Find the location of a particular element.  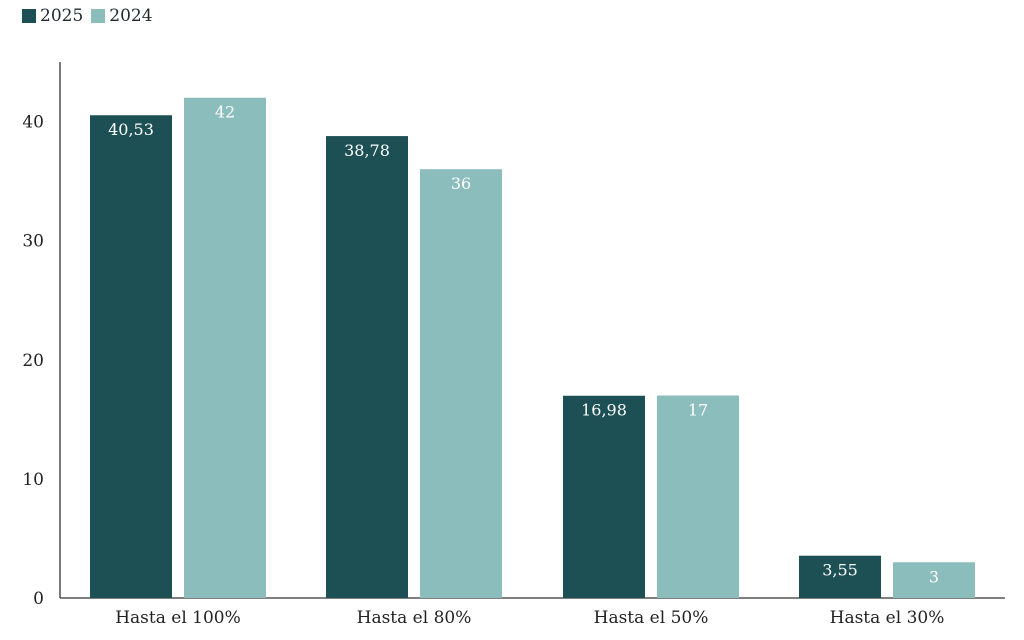

legend-swatch-2025 is located at coordinates (29, 16).